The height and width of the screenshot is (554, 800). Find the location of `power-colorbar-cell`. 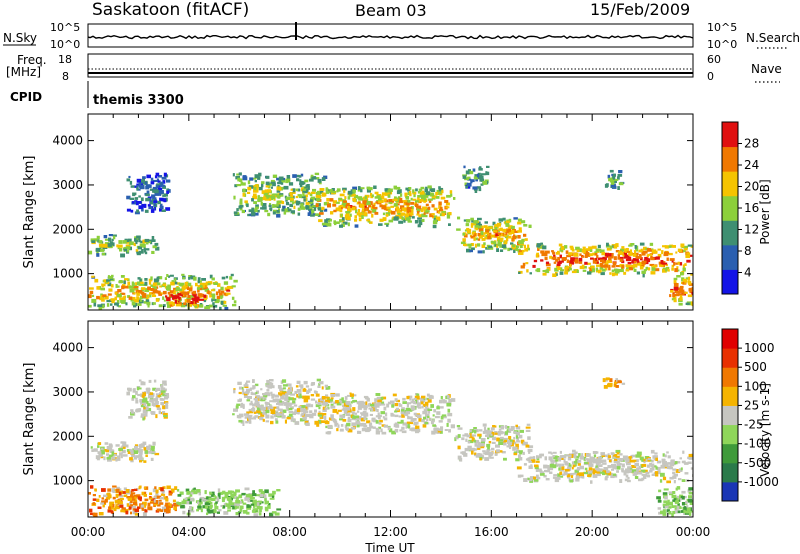

power-colorbar-cell is located at coordinates (730, 184).